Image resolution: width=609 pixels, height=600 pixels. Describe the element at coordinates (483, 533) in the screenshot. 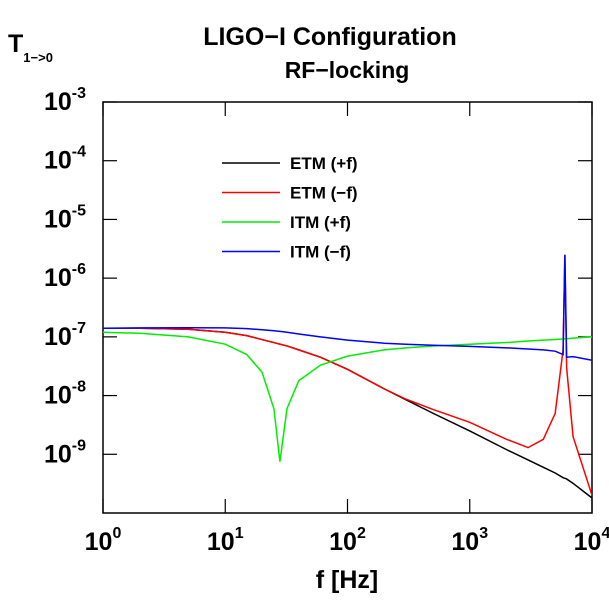

I see `tick-label-exp: 3` at that location.